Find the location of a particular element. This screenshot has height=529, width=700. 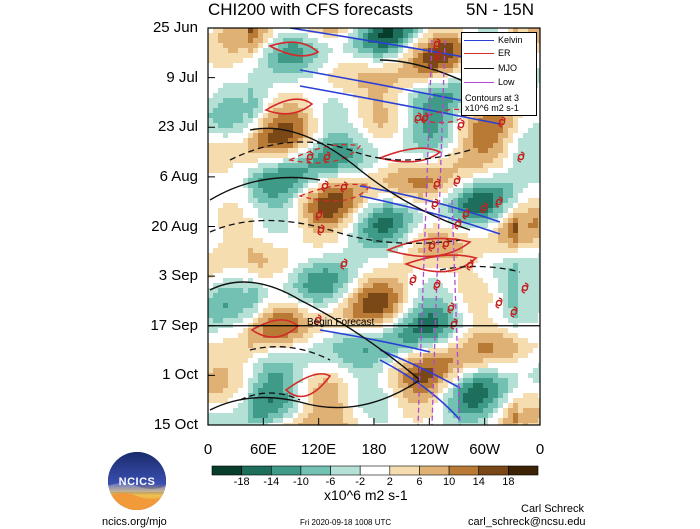

y-tick-label: 20 Aug is located at coordinates (174, 226).